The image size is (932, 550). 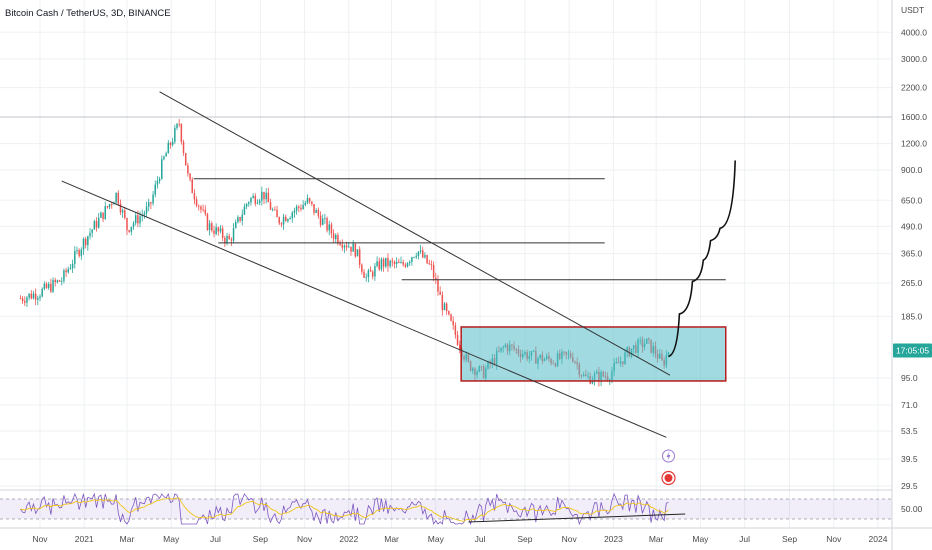 I want to click on y-tick-label: 650.0, so click(x=912, y=200).